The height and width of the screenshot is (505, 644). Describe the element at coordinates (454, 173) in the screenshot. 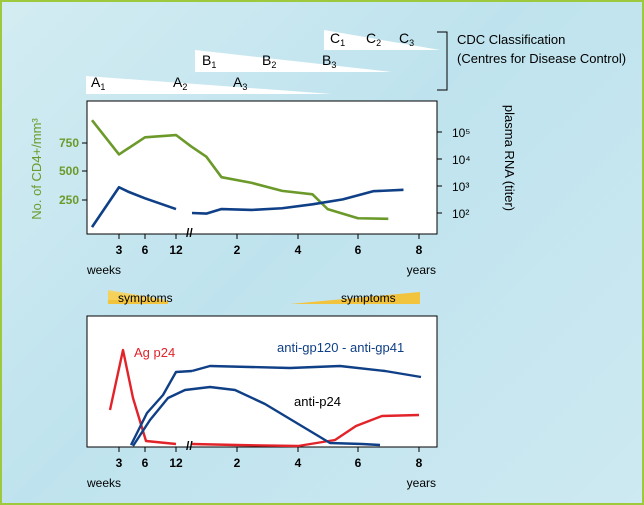

I see `top-right-ticks: 10⁵ 10⁴ 10³ 10²` at that location.